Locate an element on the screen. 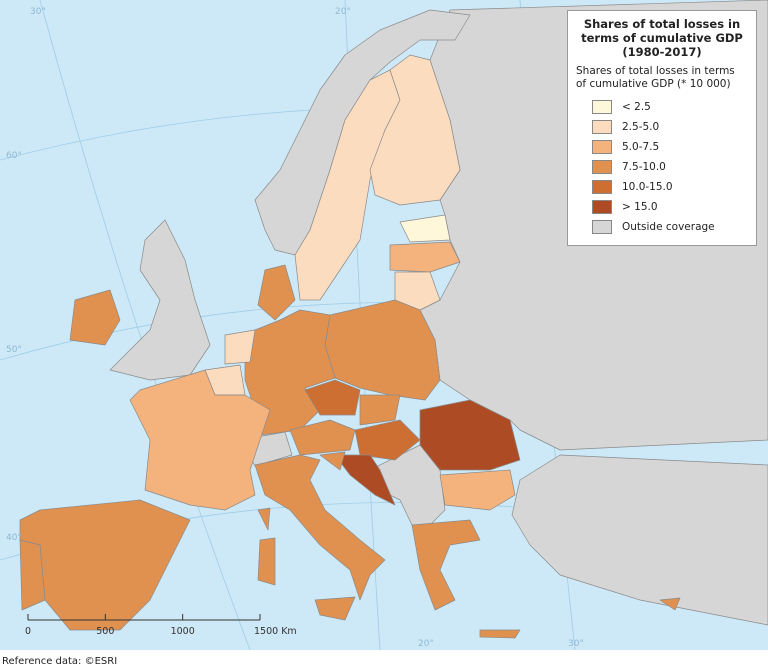  ireland is located at coordinates (95, 317).